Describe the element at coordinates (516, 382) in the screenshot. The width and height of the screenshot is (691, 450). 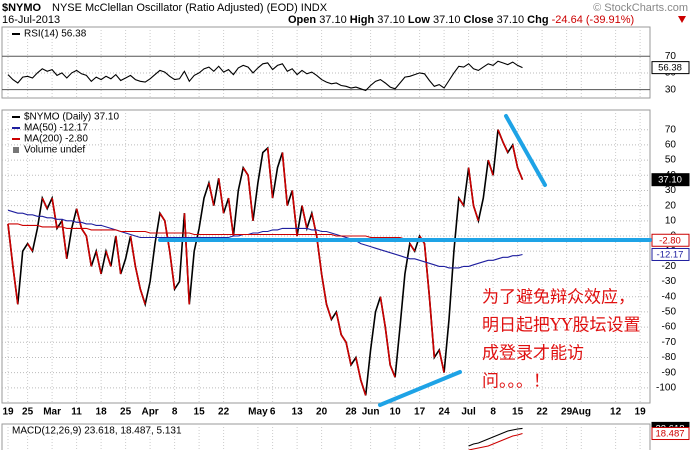
I see `annotation-text: 问。。。！` at that location.